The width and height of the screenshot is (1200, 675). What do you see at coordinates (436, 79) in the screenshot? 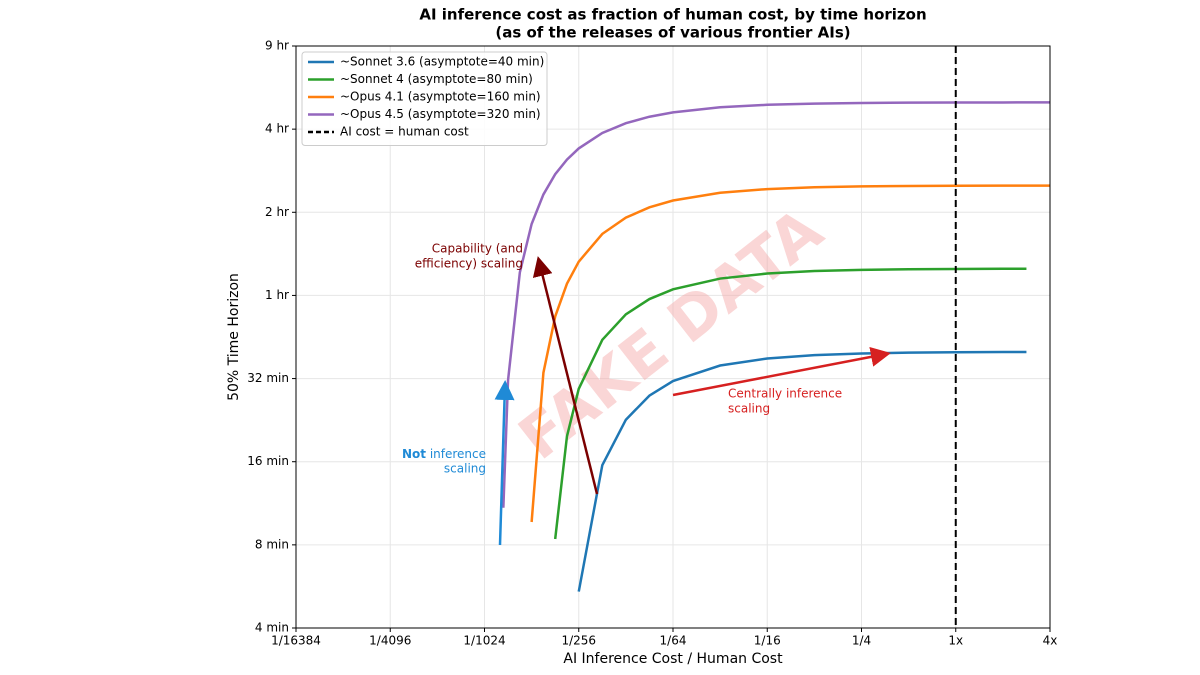
I see `legend-label: ~Sonnet 4 (asymptote=80 min)` at bounding box center [436, 79].